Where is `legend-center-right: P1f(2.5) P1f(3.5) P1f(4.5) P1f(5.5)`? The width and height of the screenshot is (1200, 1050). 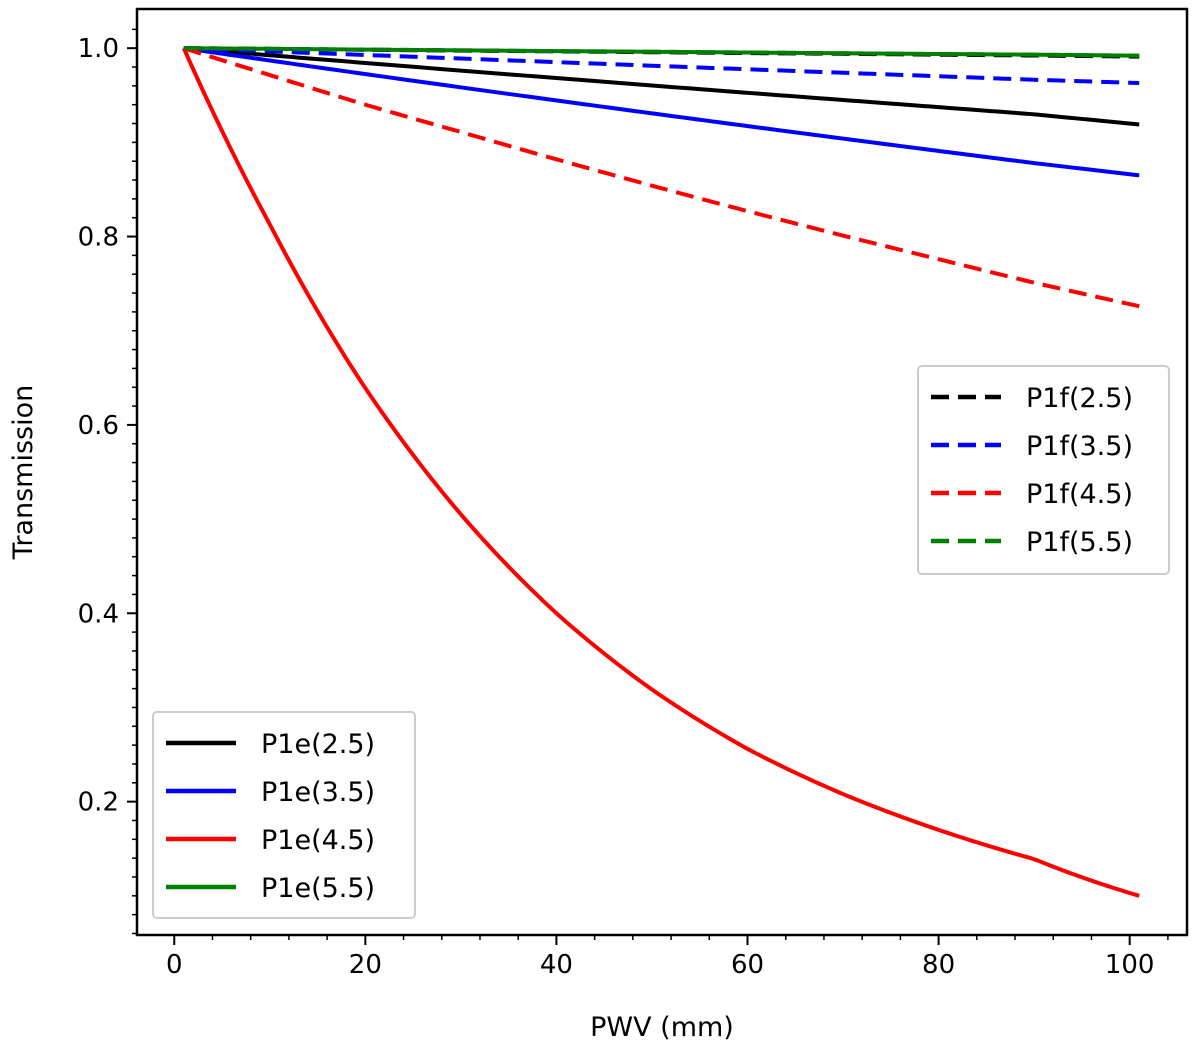
legend-center-right: P1f(2.5) P1f(3.5) P1f(4.5) P1f(5.5) is located at coordinates (1043, 470).